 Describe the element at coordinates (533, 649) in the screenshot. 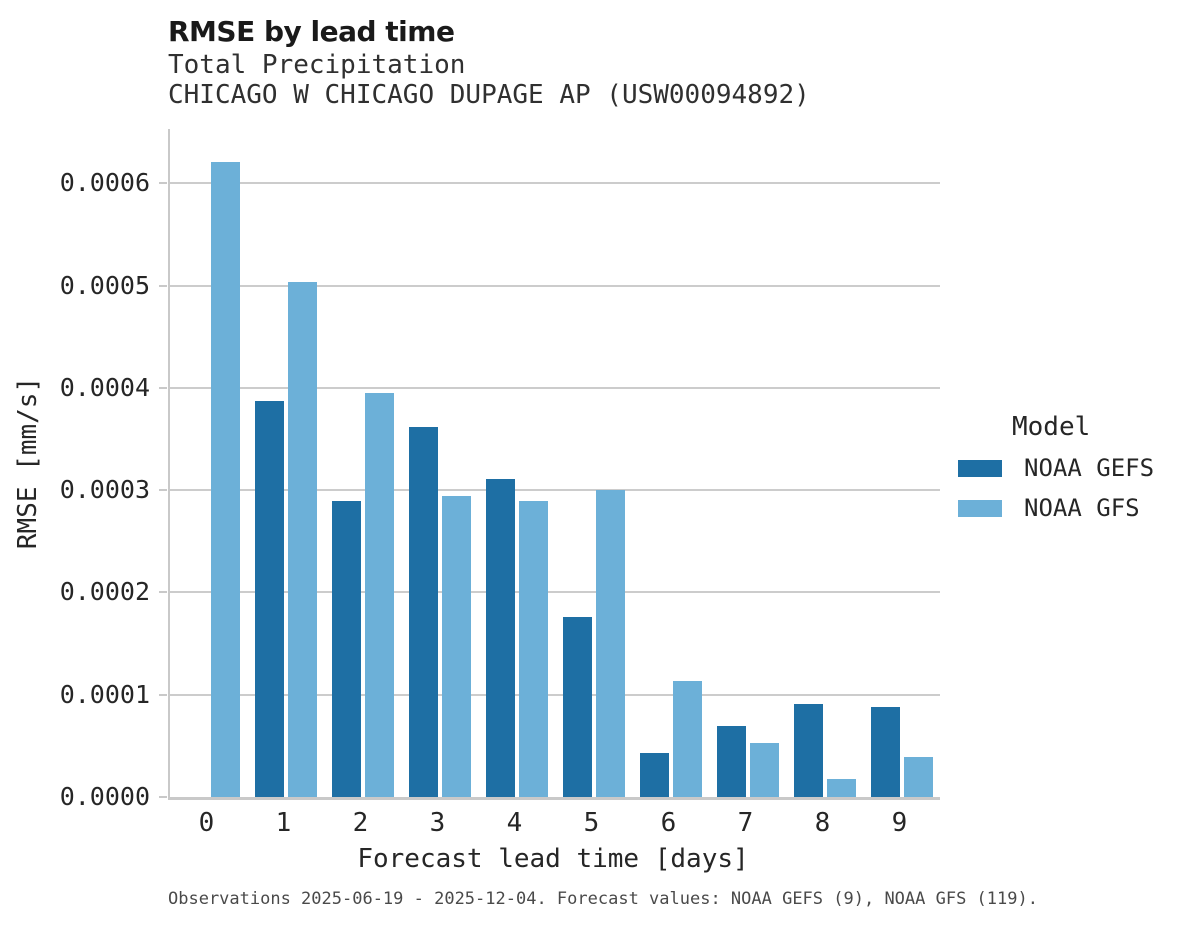

I see `bar-noaa-gfs-day4` at that location.